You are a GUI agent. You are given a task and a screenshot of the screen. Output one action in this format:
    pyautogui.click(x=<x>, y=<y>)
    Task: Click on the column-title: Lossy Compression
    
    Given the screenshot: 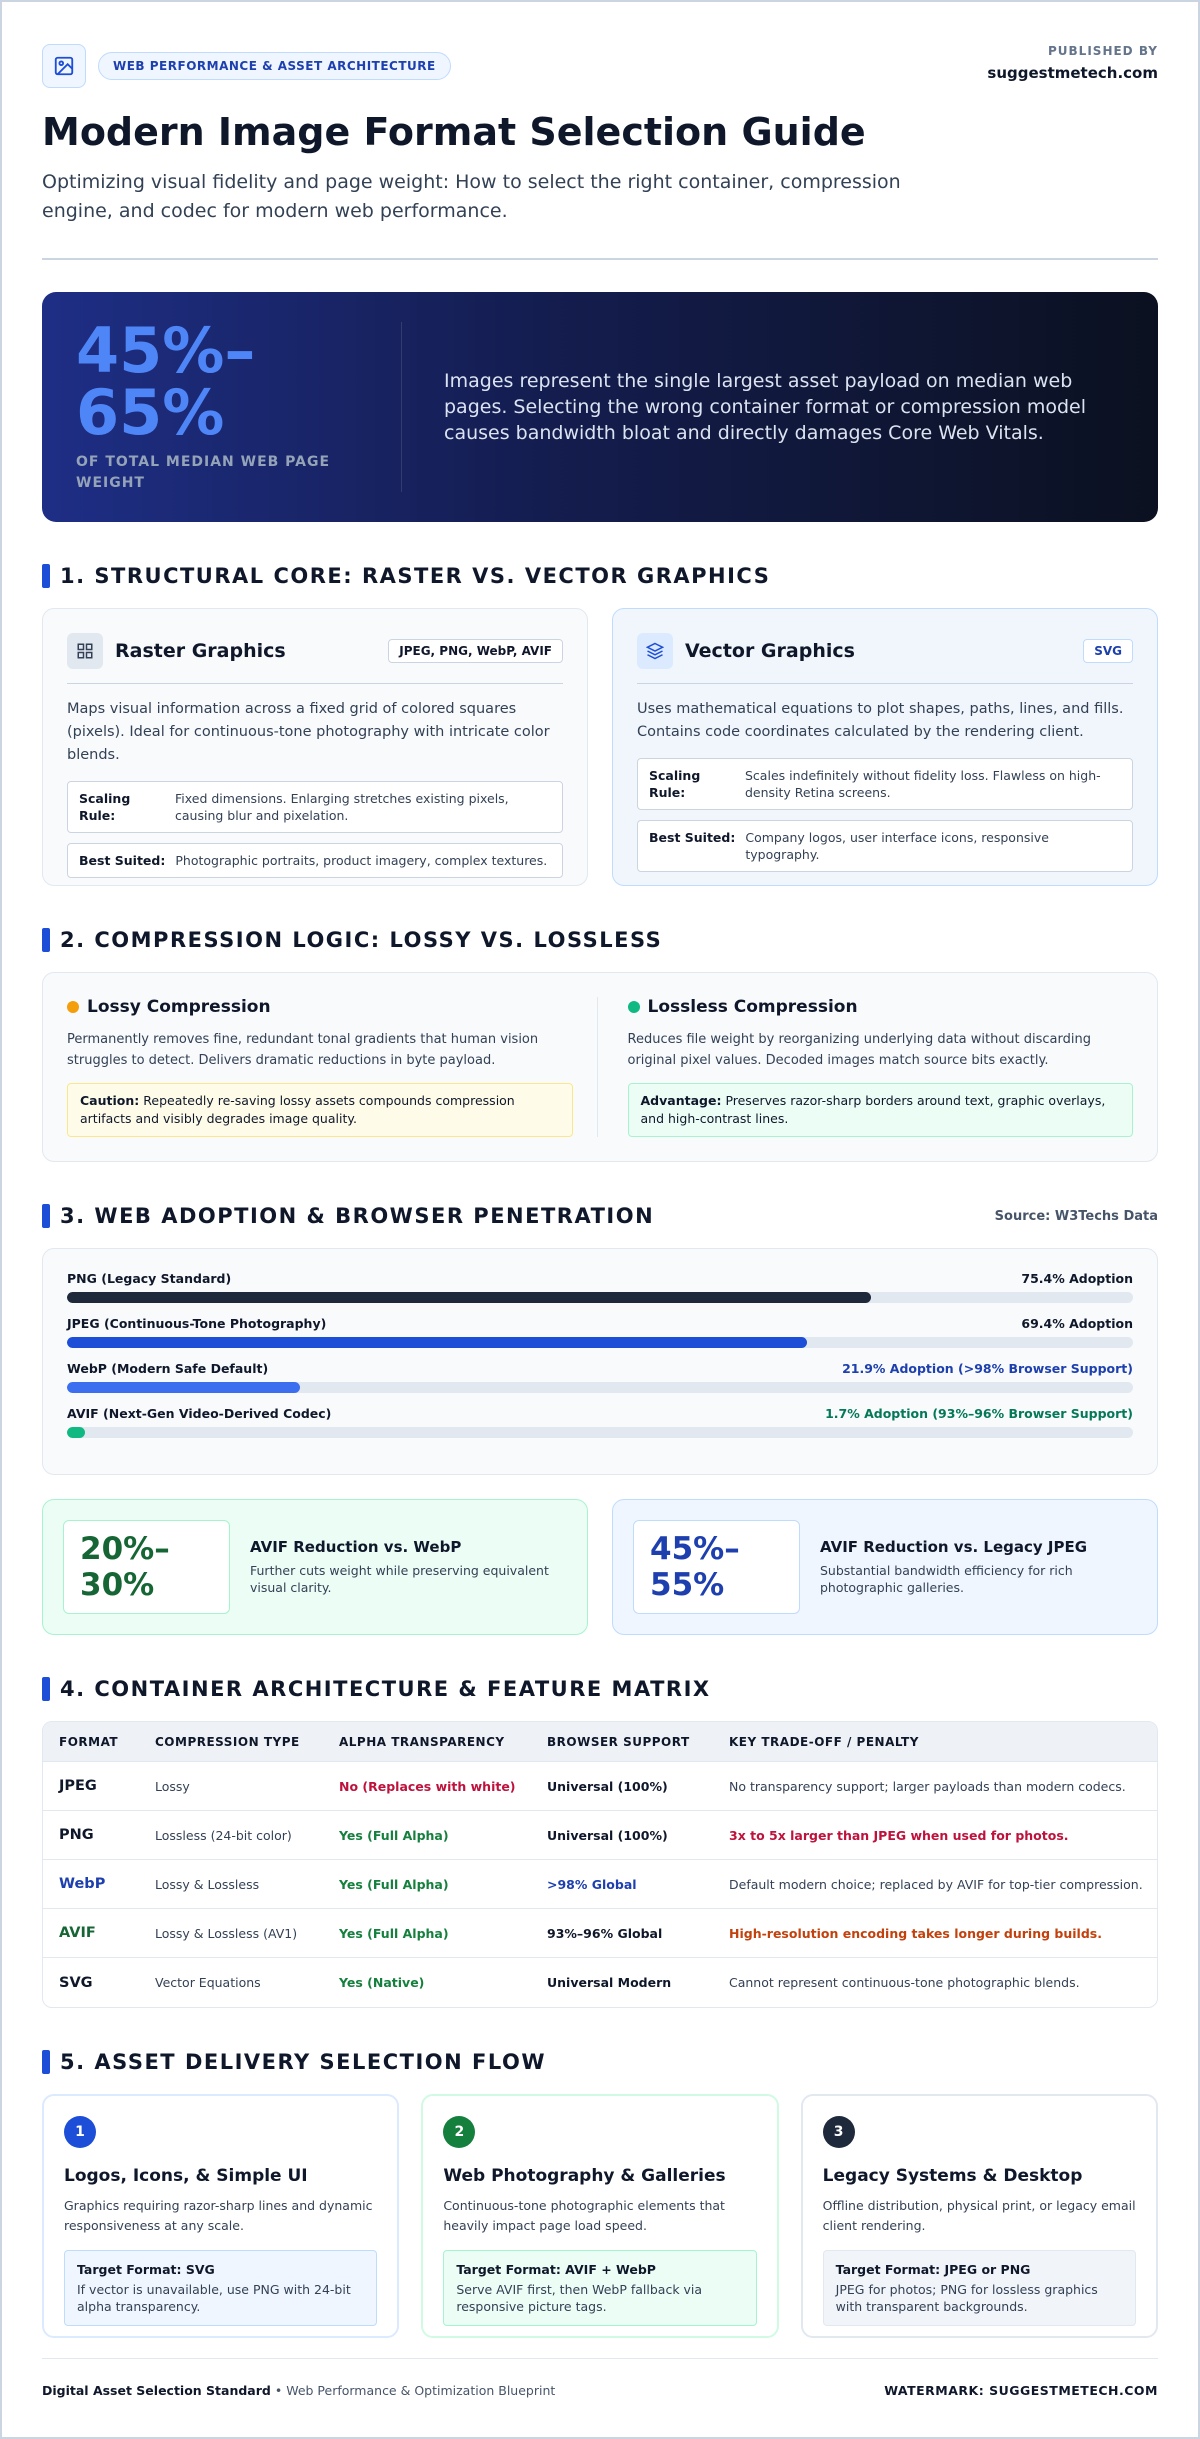 What is the action you would take?
    pyautogui.click(x=179, y=1007)
    